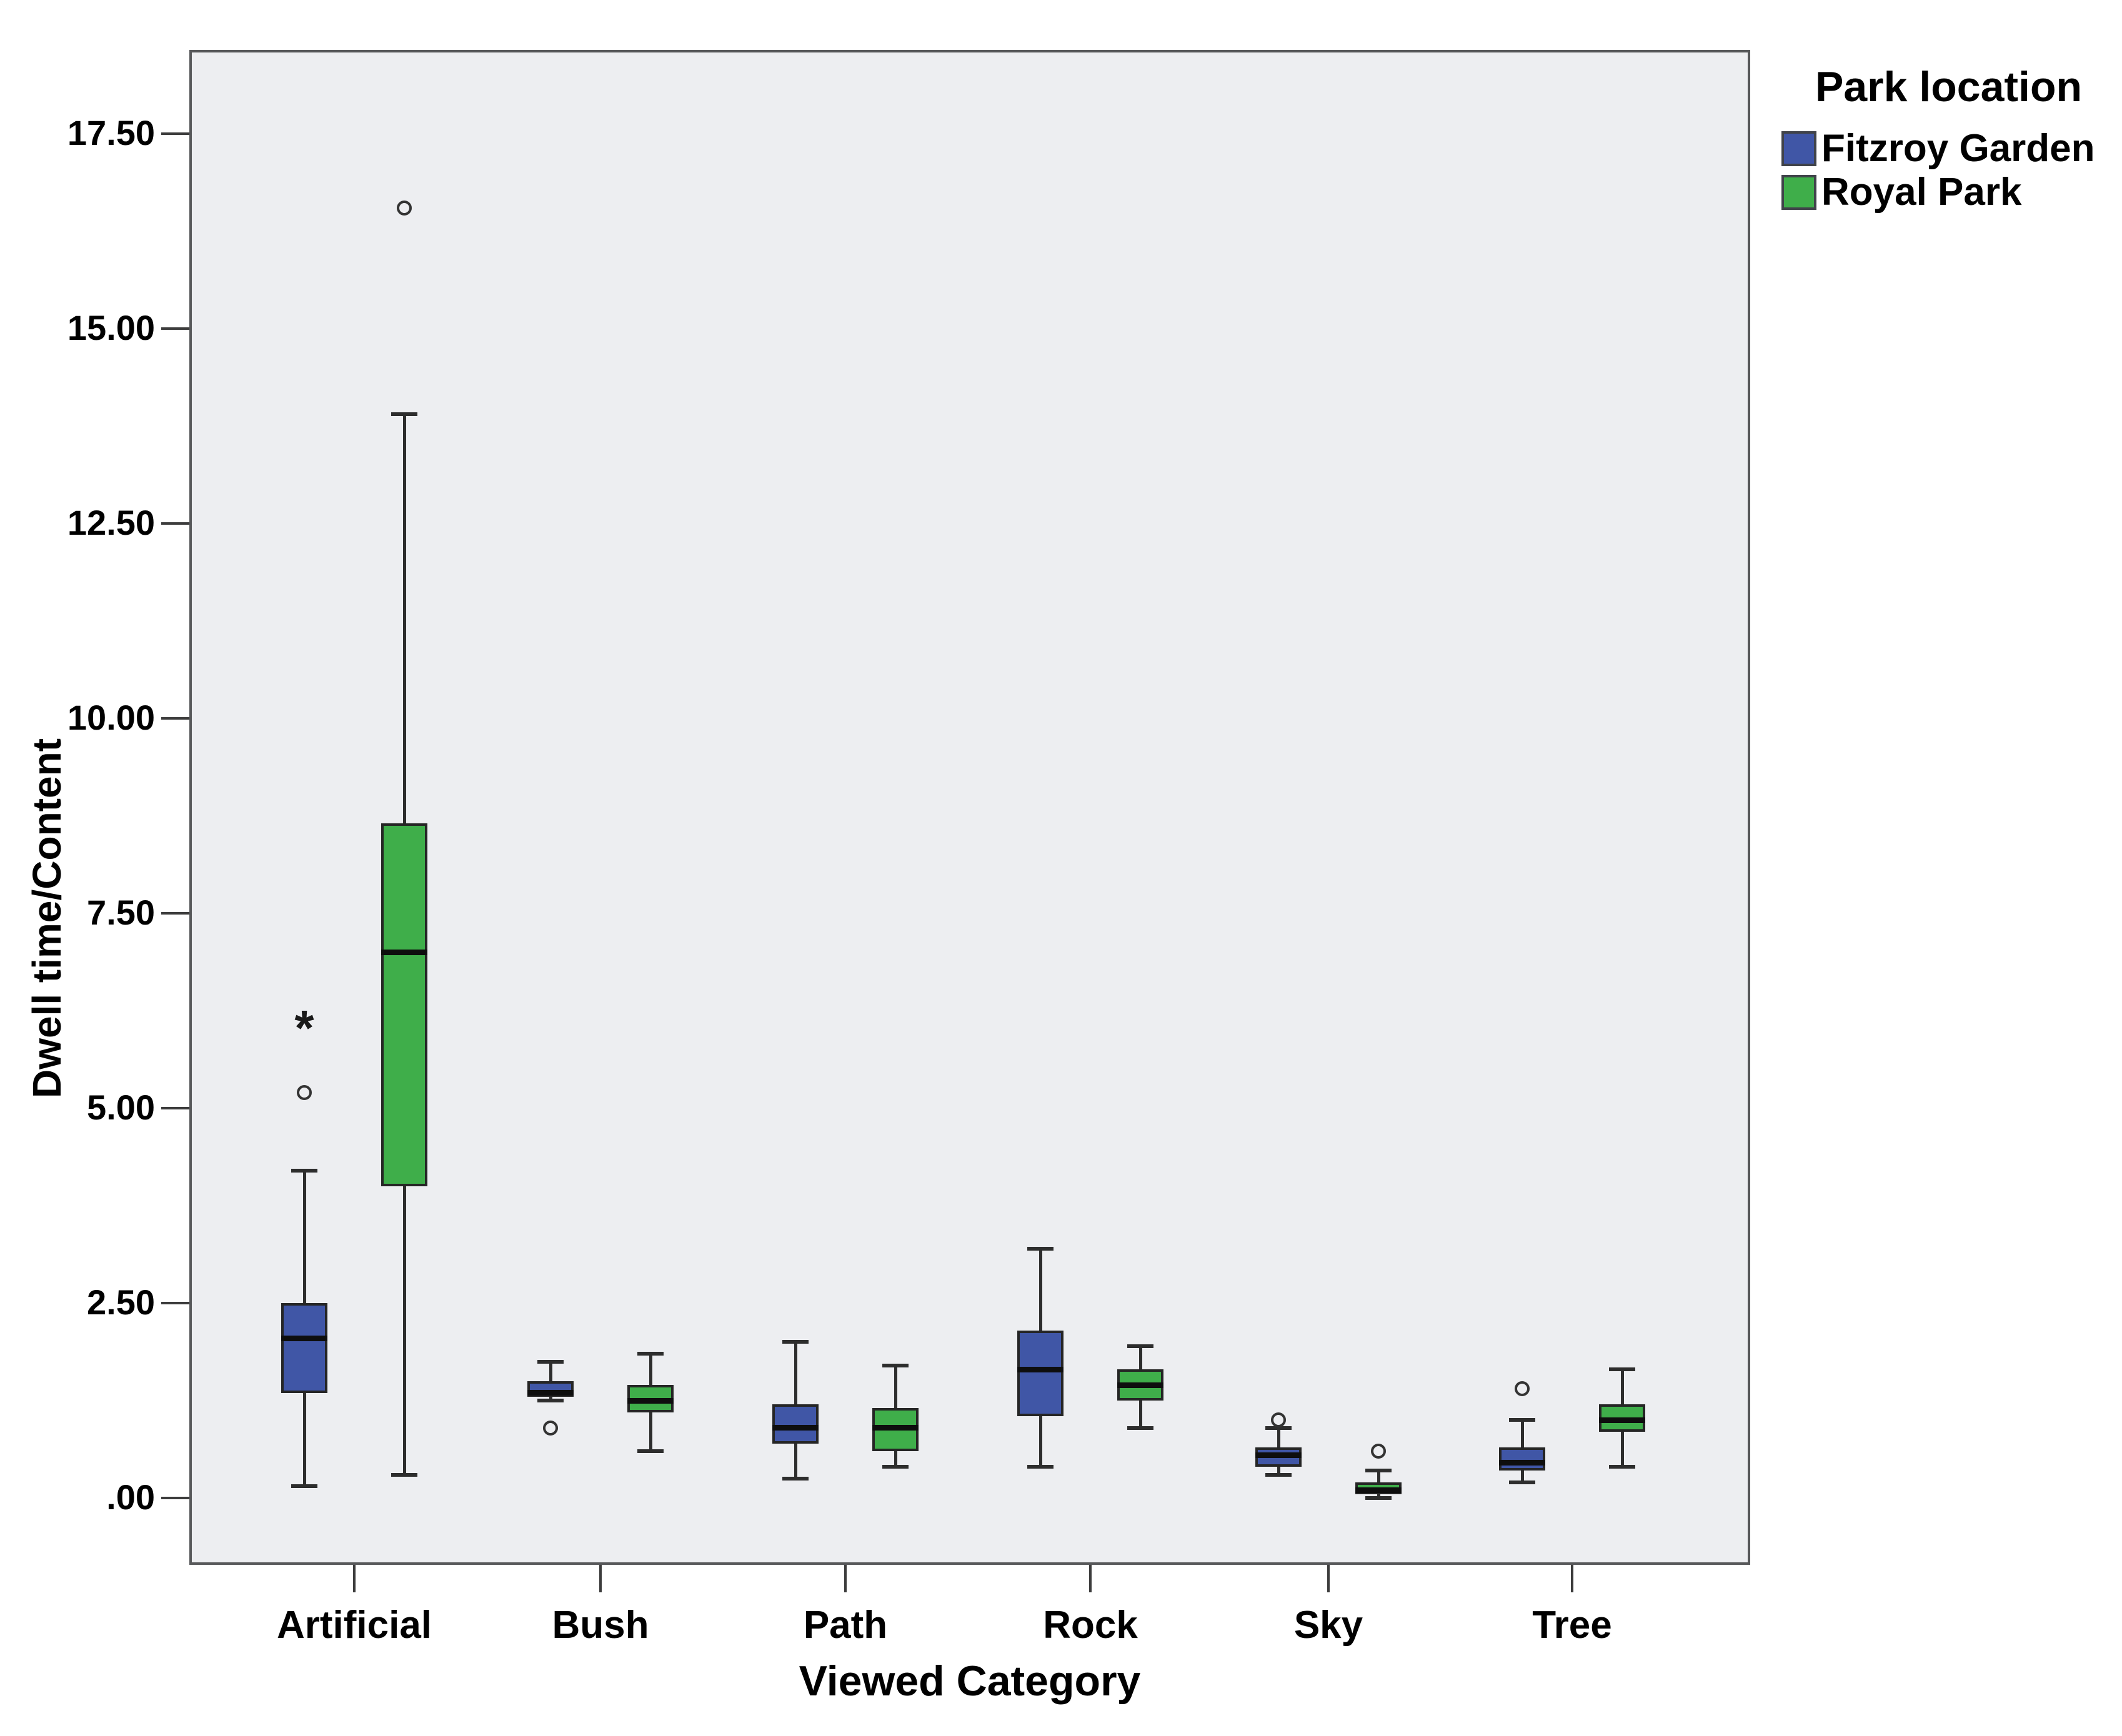 This screenshot has height=1736, width=2122. Describe the element at coordinates (1523, 1389) in the screenshot. I see `outlier-circle-fitzroy-garden-tree` at that location.